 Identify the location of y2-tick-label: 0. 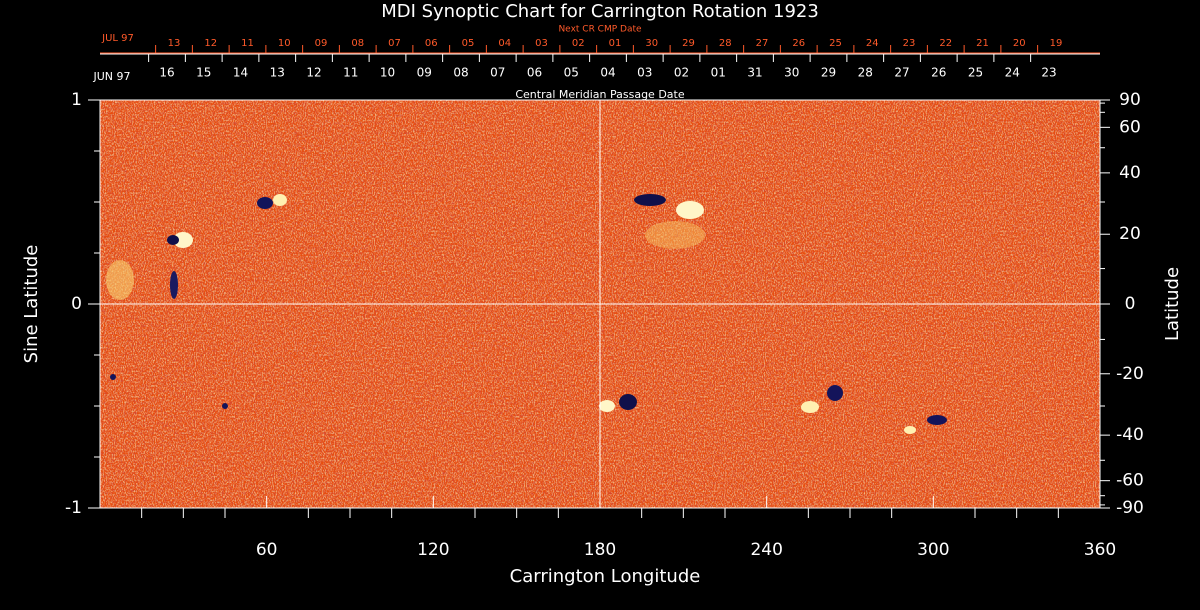
(1130, 304).